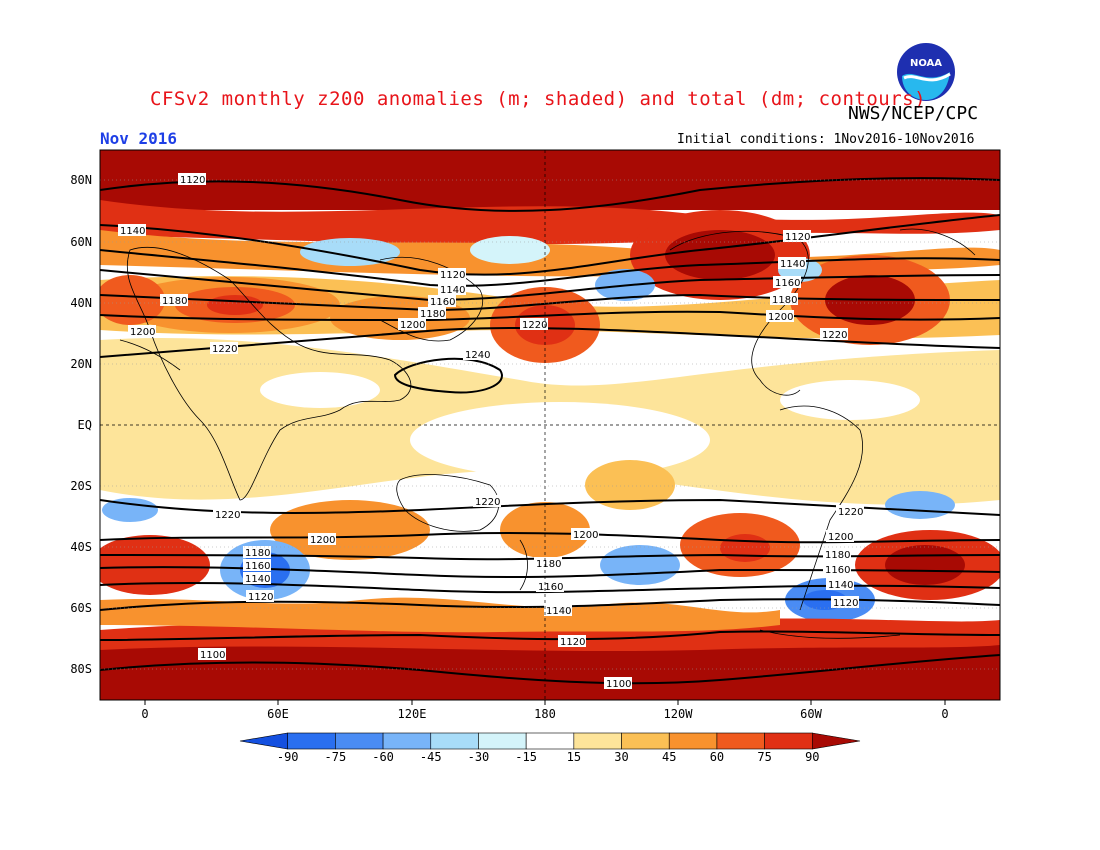  Describe the element at coordinates (81, 486) in the screenshot. I see `lat-label-20s: 20S` at that location.